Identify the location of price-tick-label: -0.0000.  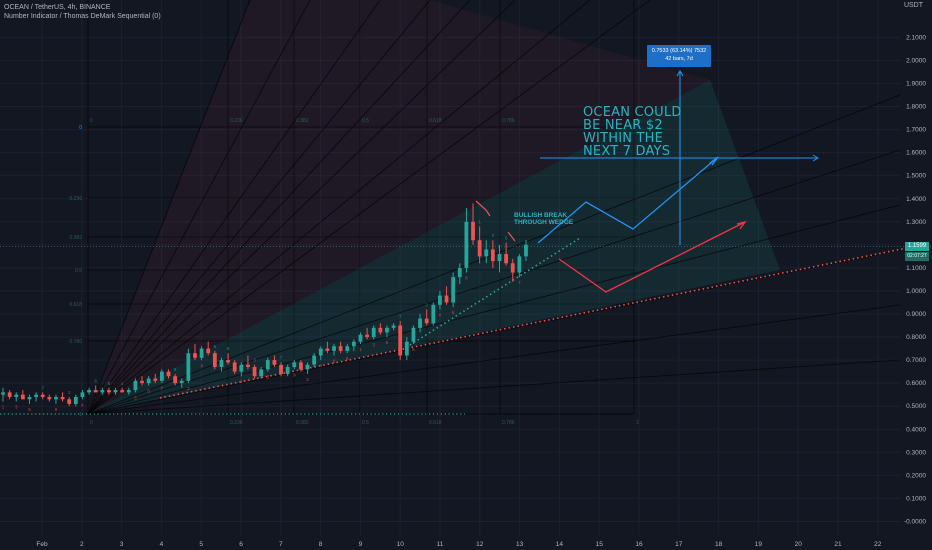
(915, 521).